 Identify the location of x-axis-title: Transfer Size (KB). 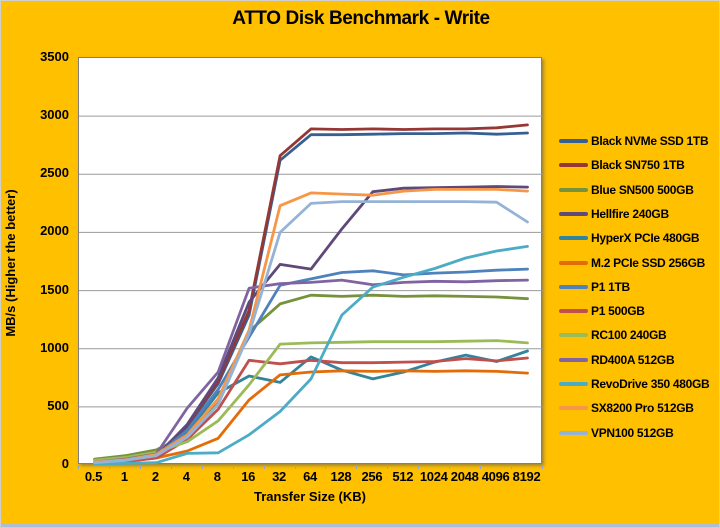
(310, 496).